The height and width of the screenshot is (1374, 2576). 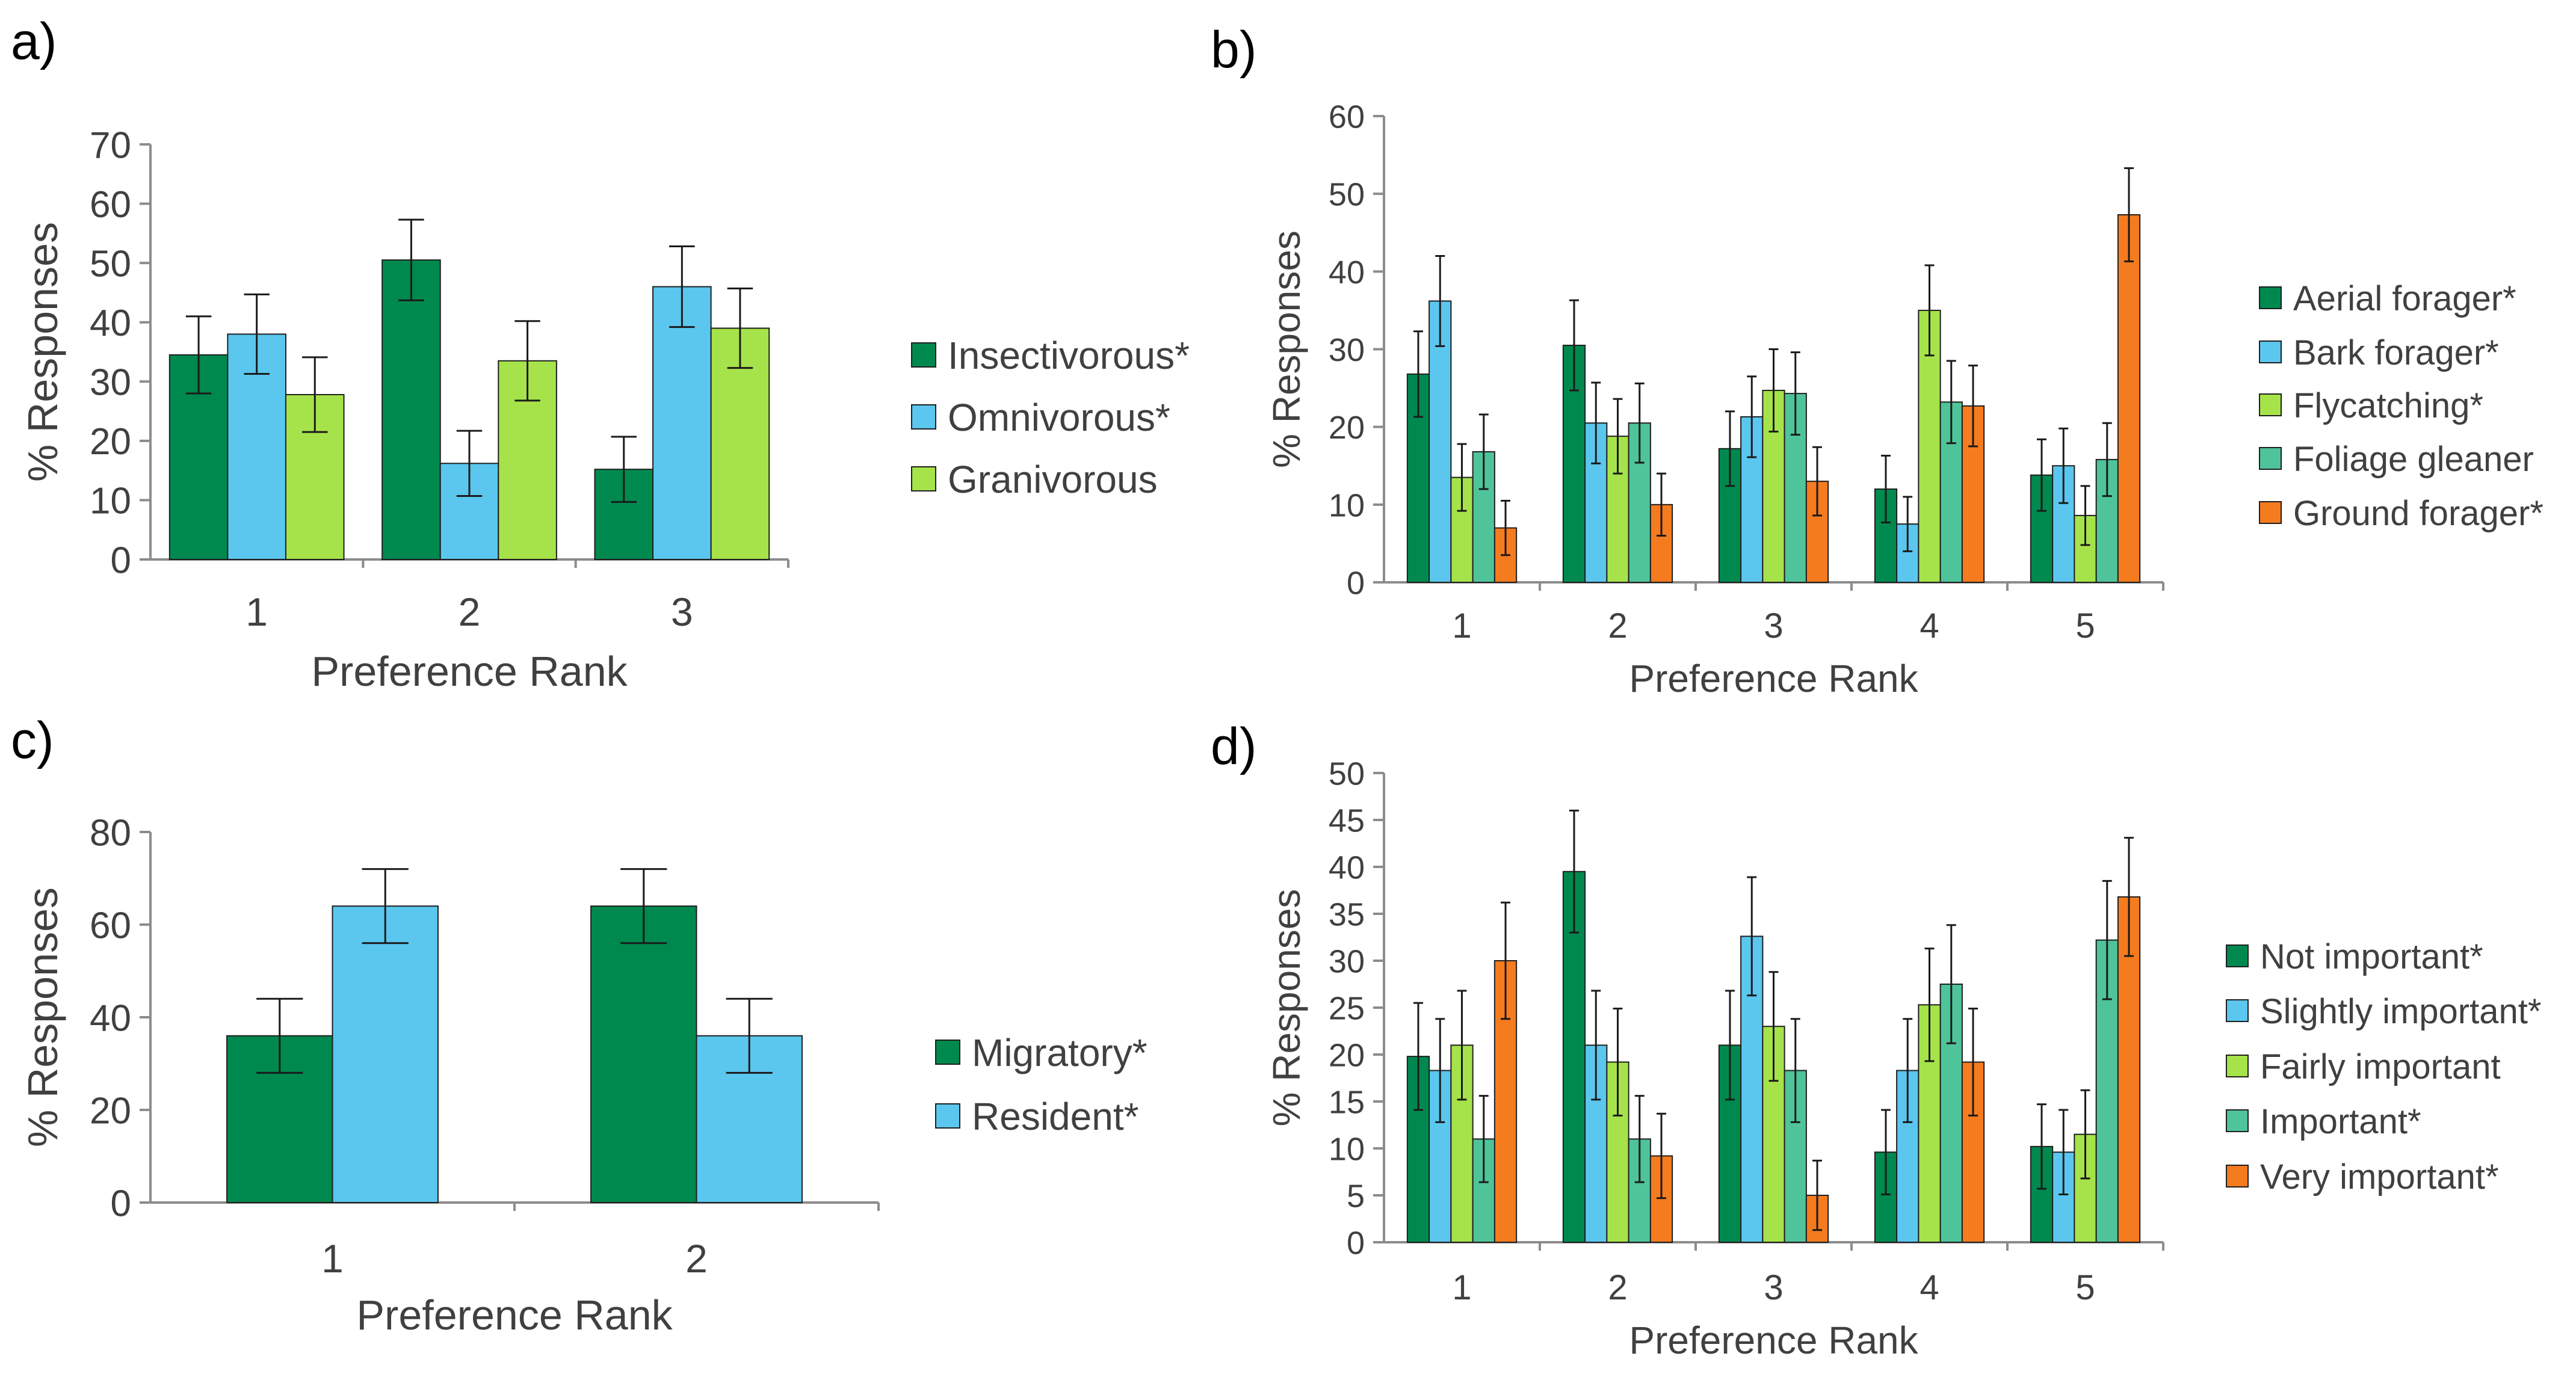 I want to click on legend-label: Not important*, so click(x=2371, y=956).